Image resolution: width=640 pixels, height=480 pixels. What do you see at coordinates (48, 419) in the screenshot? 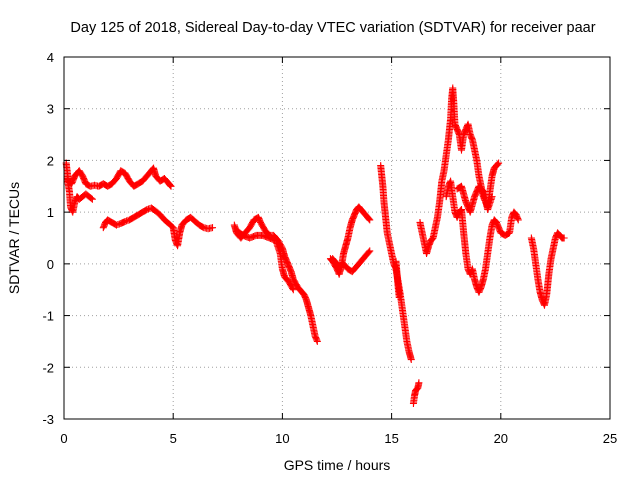
I see `y-tick-label: -3` at bounding box center [48, 419].